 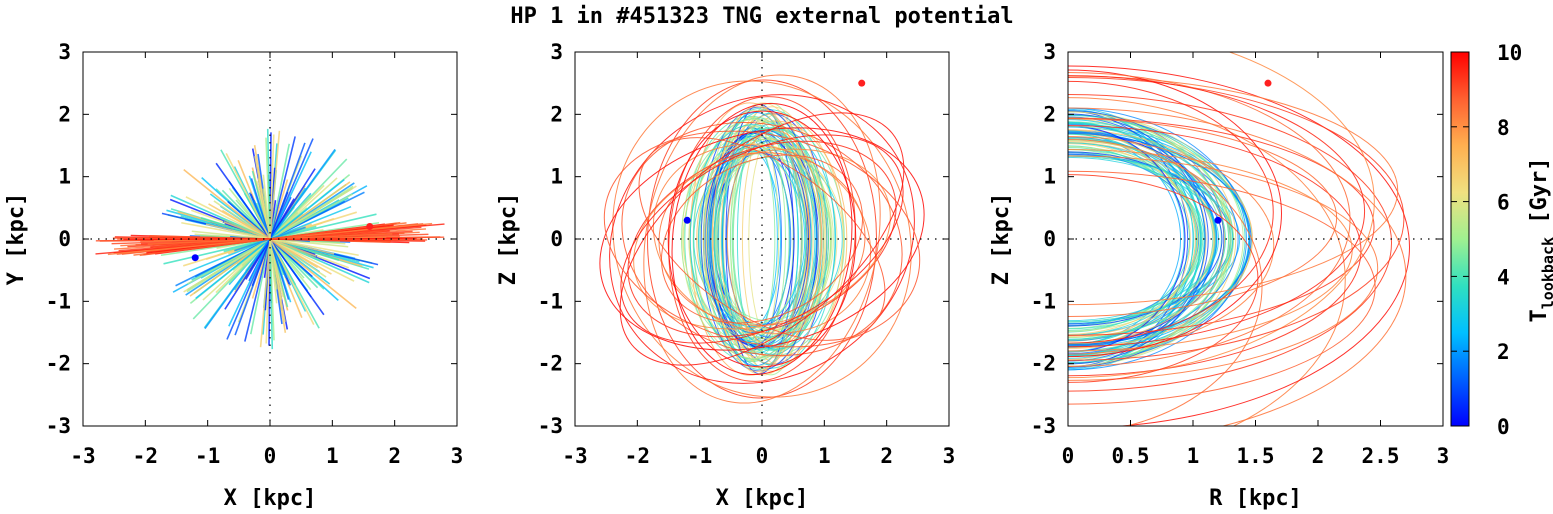 What do you see at coordinates (16, 239) in the screenshot?
I see `y-axis-label: Y [kpc]` at bounding box center [16, 239].